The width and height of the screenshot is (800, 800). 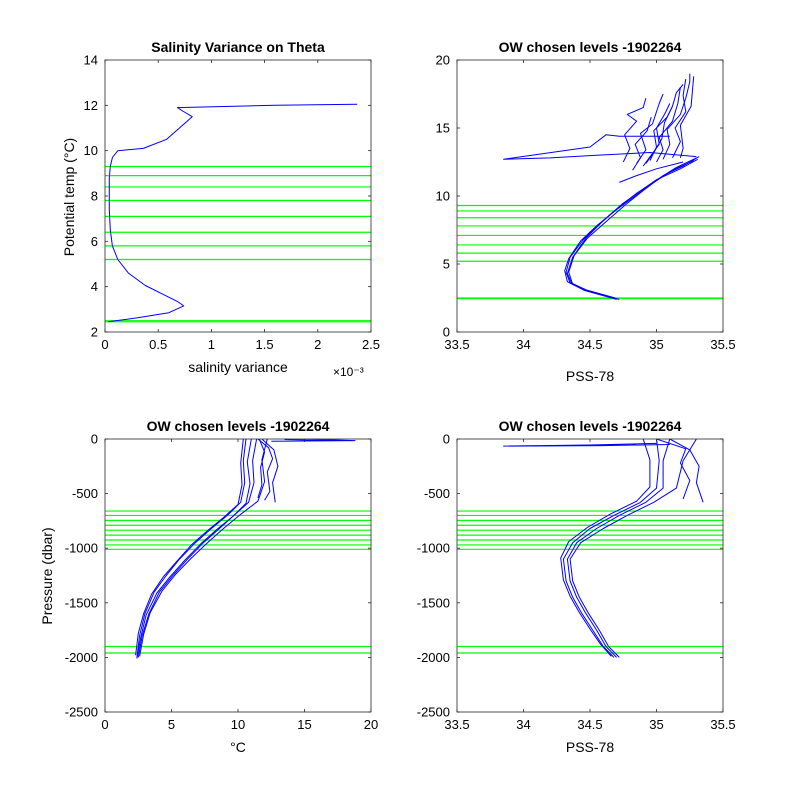 What do you see at coordinates (94, 439) in the screenshot?
I see `panel-3-ytick-label: 0` at bounding box center [94, 439].